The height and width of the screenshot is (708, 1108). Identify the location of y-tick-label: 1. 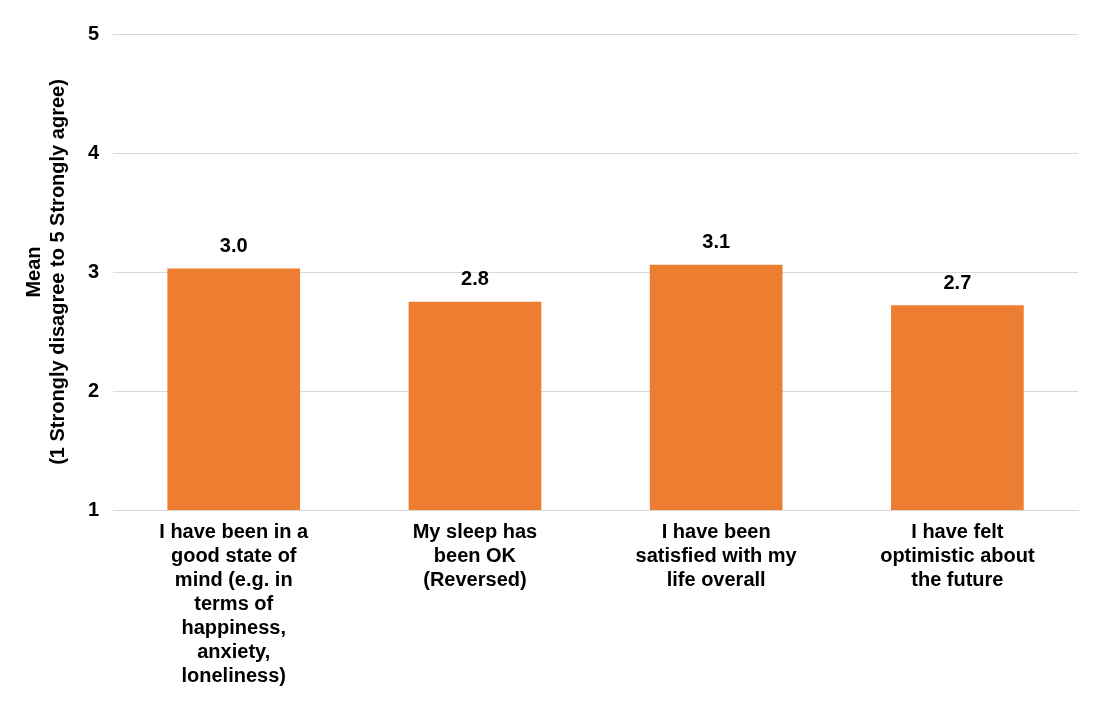
(94, 508).